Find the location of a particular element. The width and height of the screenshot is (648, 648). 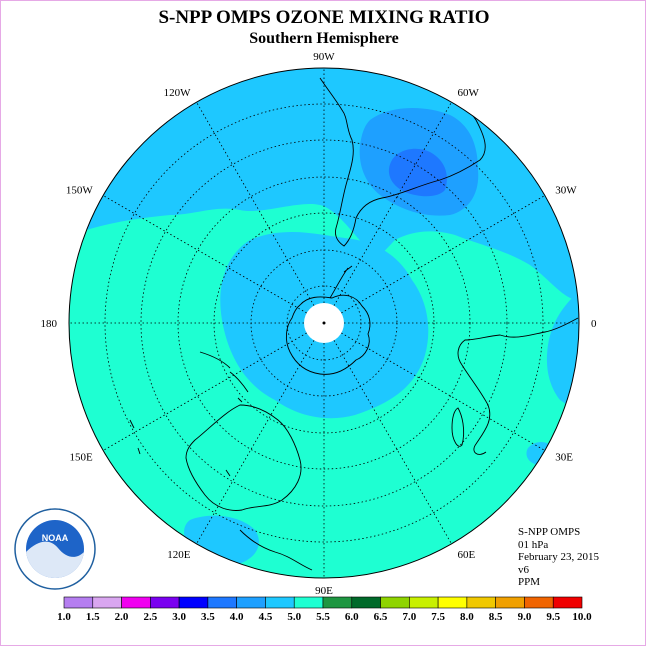

colorbar-tick-label: 2.0 is located at coordinates (122, 617).